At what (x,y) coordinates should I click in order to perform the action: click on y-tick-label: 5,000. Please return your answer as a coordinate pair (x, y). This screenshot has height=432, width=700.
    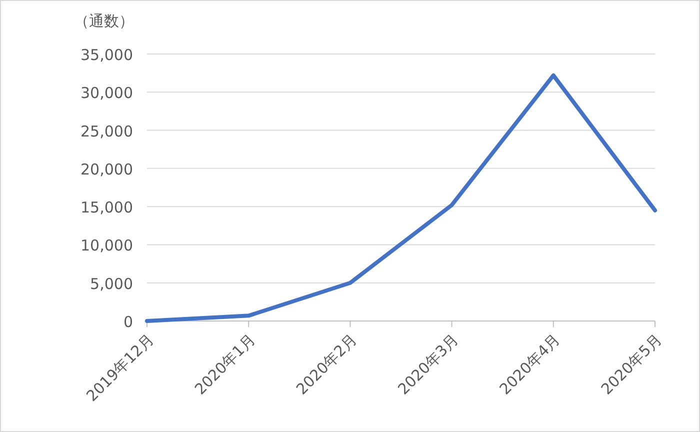
    Looking at the image, I should click on (111, 283).